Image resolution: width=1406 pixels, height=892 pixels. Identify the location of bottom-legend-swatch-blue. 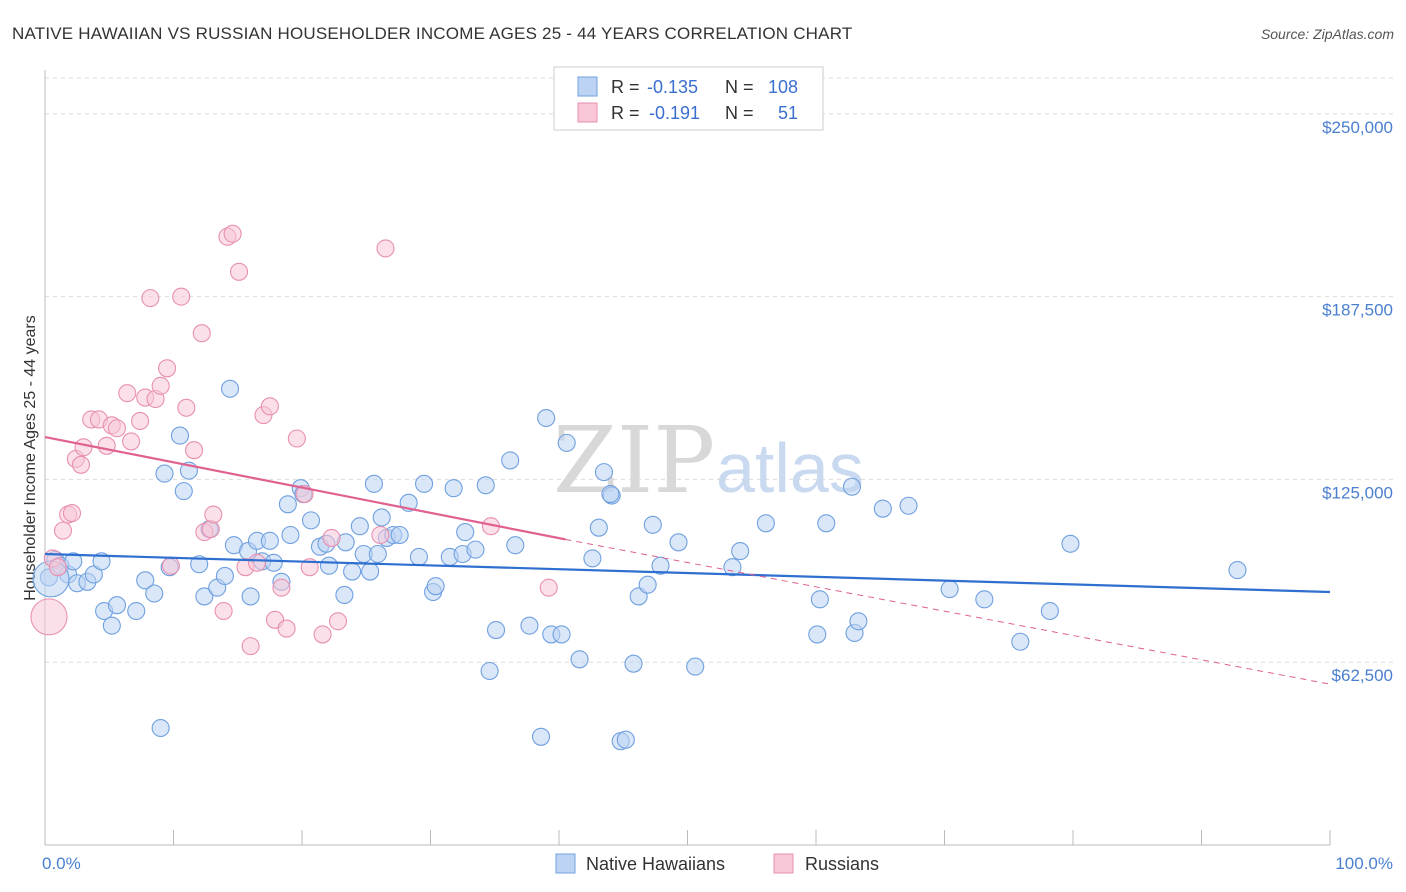
(565, 863).